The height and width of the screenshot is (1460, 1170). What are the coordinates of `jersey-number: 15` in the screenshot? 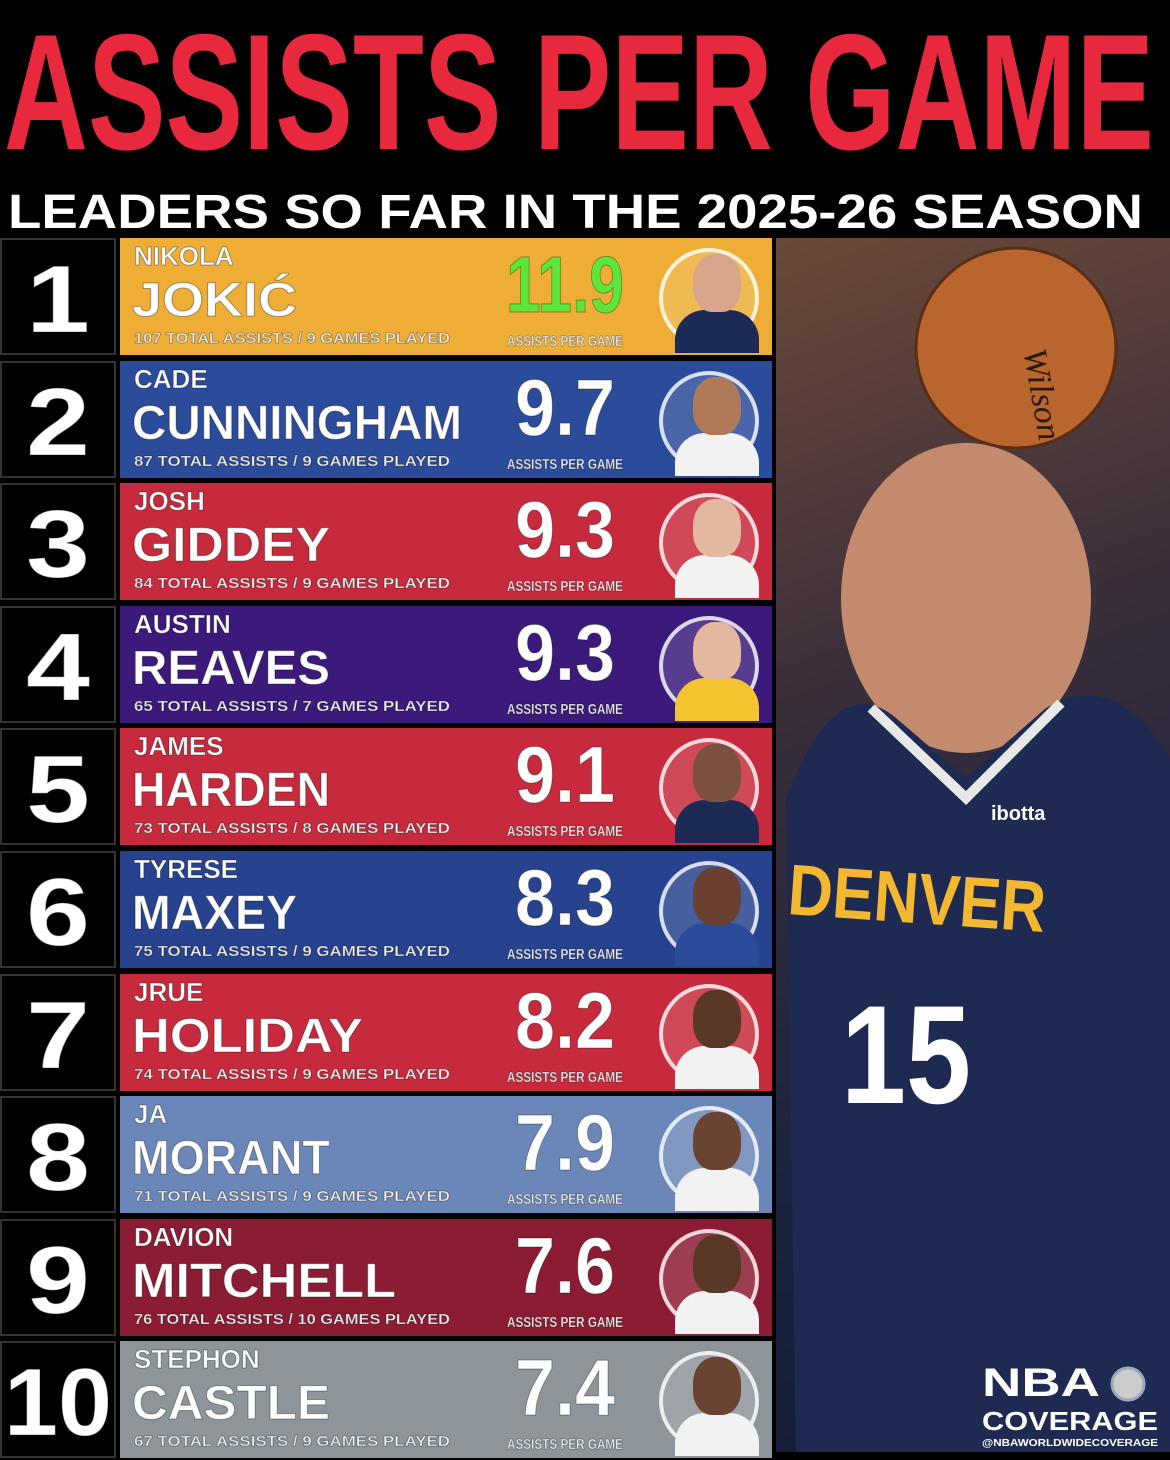 It's located at (906, 1054).